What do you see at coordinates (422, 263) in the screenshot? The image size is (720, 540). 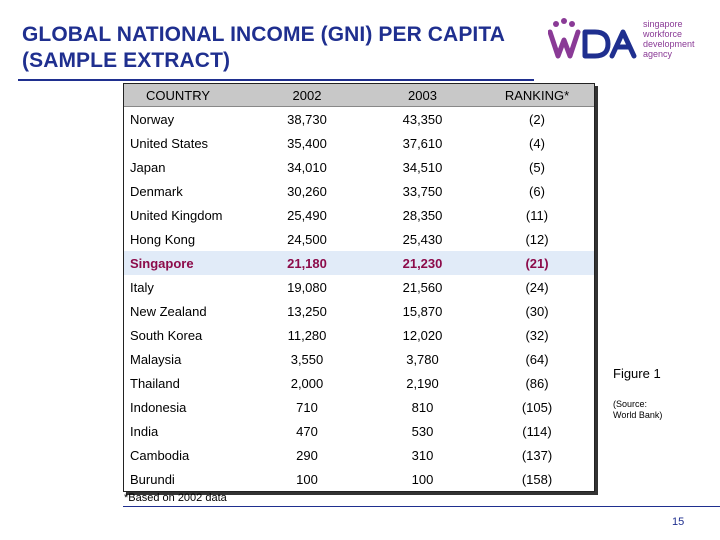 I see `cell-2003: 21,230` at bounding box center [422, 263].